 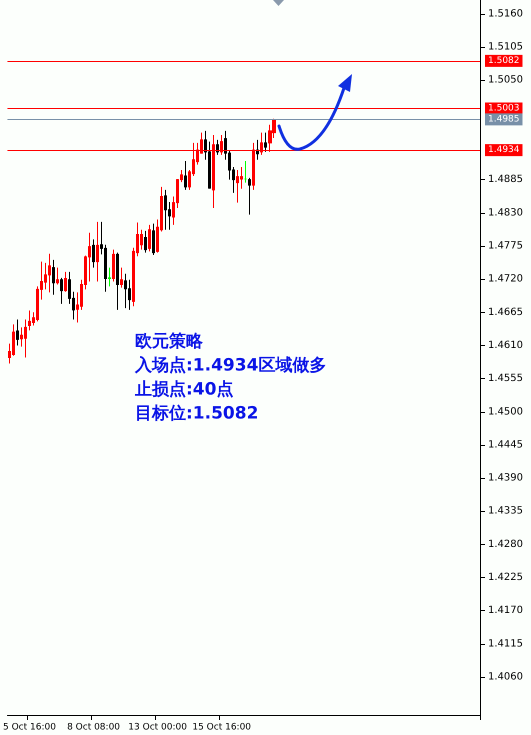 I want to click on y-tick-label: 1.5050, so click(x=505, y=80).